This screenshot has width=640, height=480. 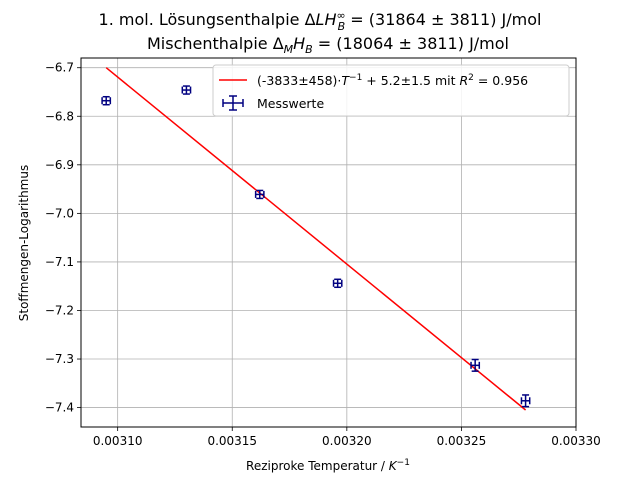 I want to click on legend-measure-swatch, so click(x=233, y=103).